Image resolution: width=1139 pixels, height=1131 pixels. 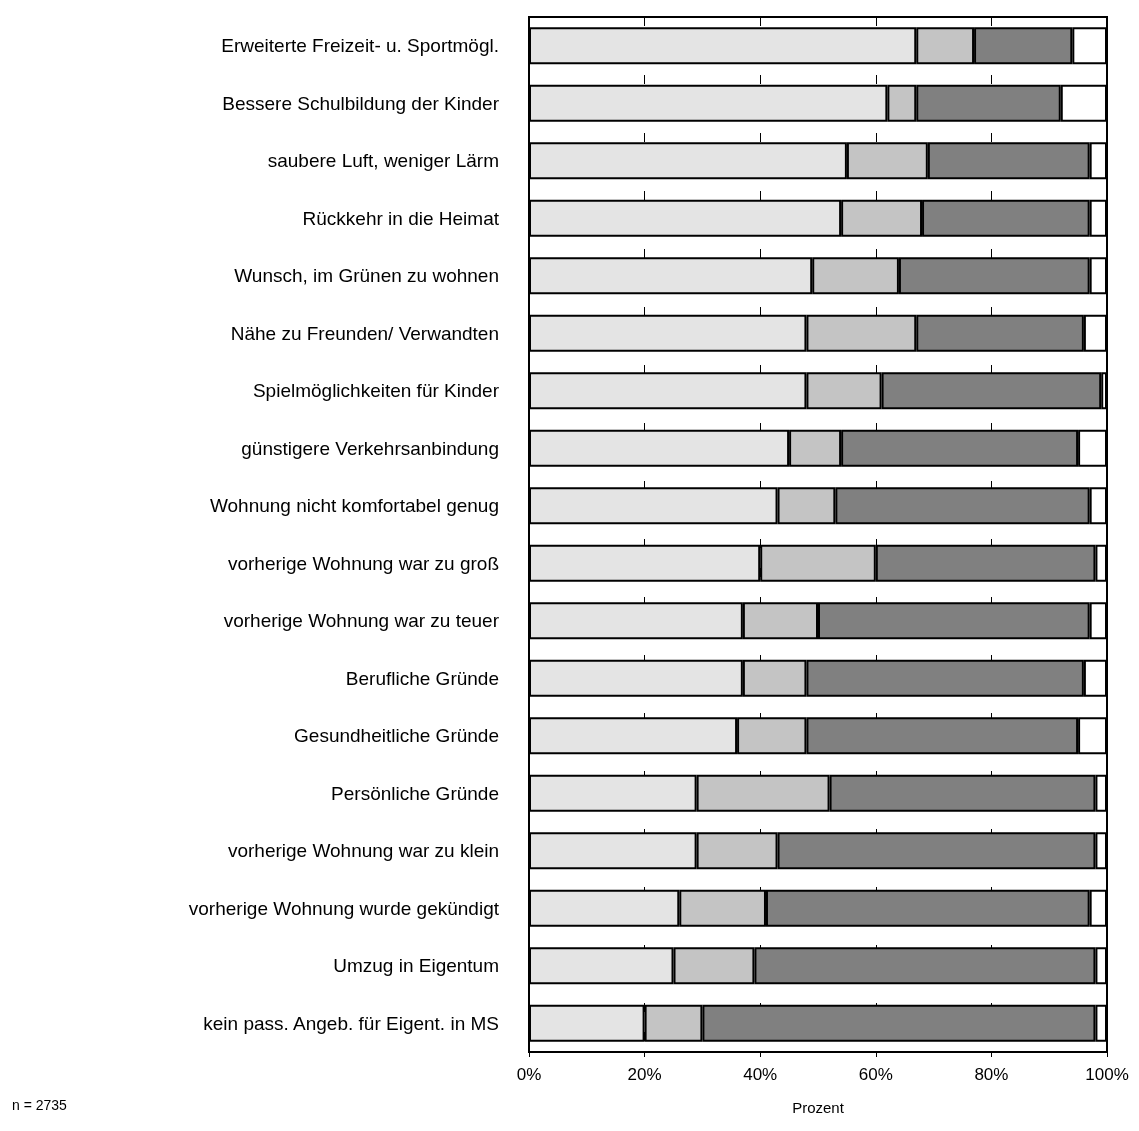 What do you see at coordinates (818, 1107) in the screenshot?
I see `x-axis-title: Prozent` at bounding box center [818, 1107].